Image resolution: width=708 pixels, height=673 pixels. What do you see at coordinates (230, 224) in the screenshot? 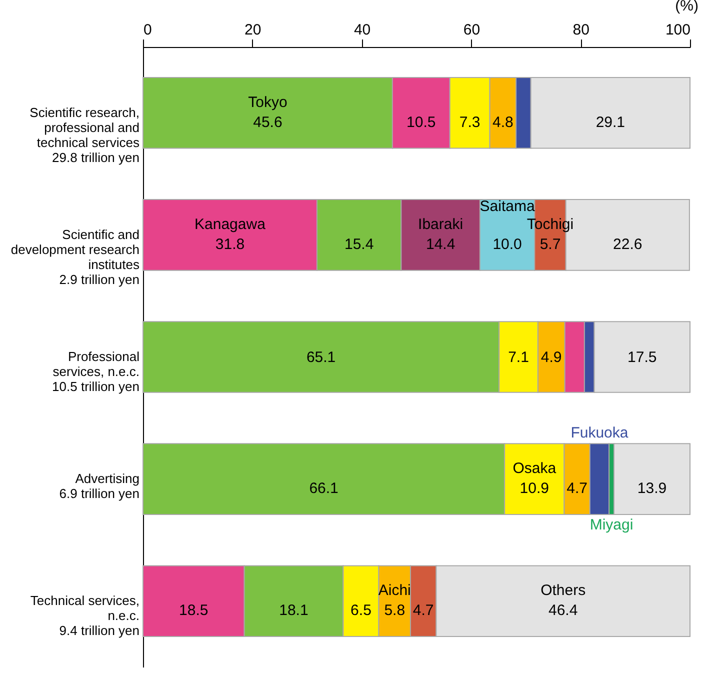
I see `series-label: Kanagawa` at bounding box center [230, 224].